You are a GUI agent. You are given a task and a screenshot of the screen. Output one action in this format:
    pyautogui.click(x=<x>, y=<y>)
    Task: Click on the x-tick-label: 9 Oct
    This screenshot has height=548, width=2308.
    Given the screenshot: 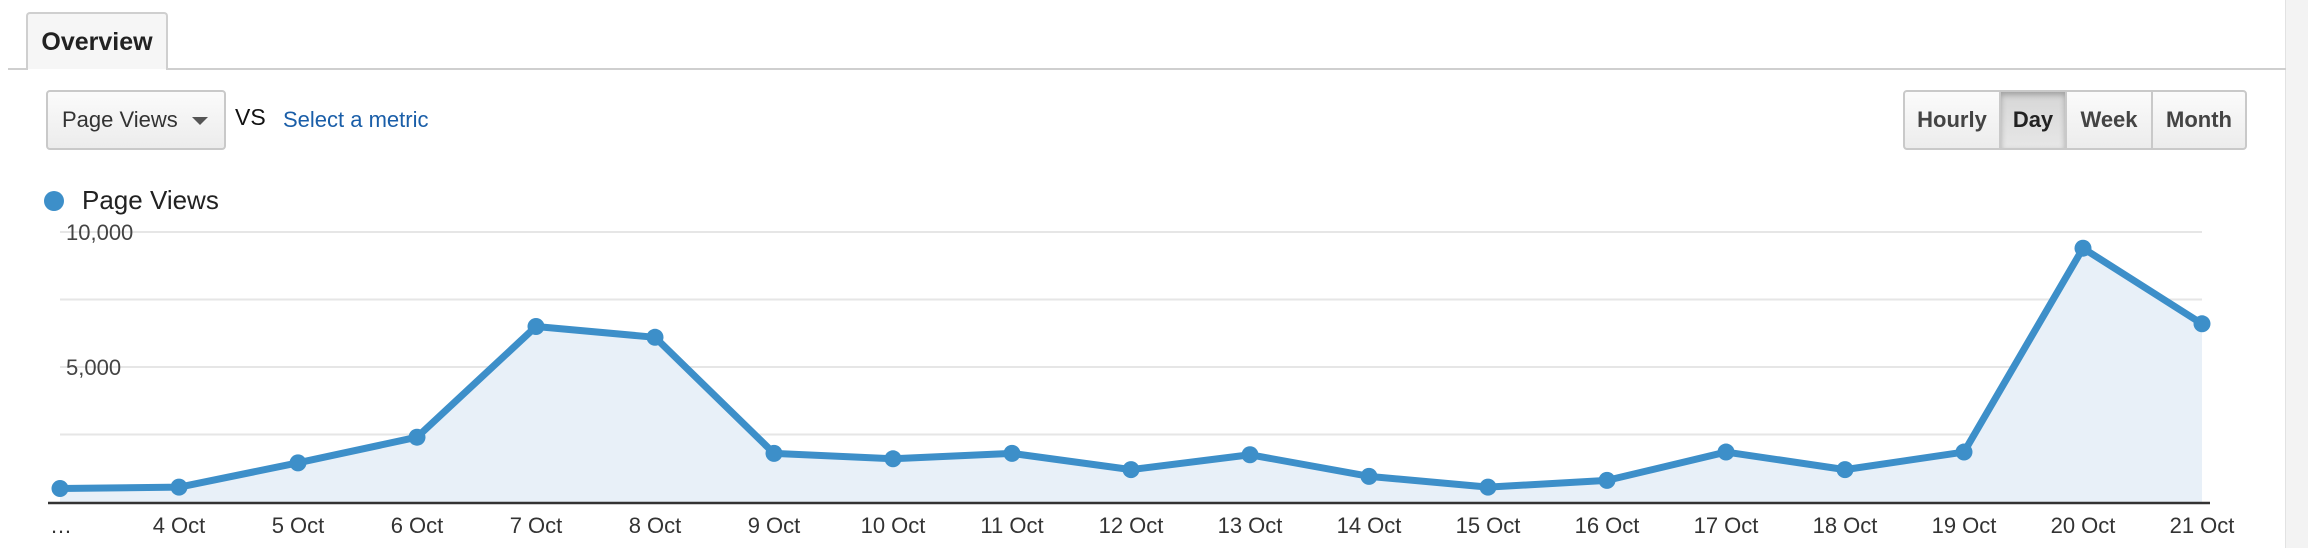 What is the action you would take?
    pyautogui.click(x=774, y=525)
    